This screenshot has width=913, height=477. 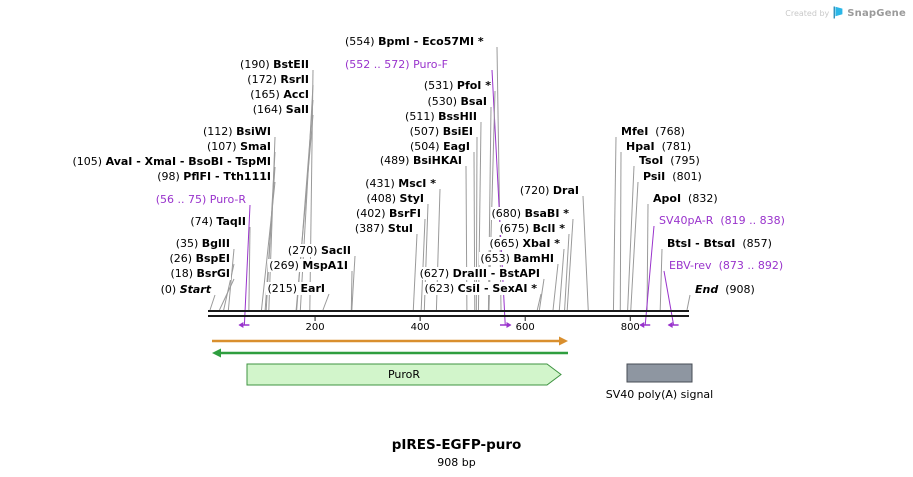 What do you see at coordinates (405, 213) in the screenshot?
I see `site-name: BsrFI` at bounding box center [405, 213].